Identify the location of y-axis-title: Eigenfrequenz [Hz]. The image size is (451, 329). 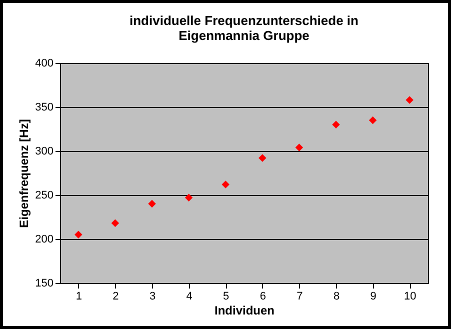
(24, 173).